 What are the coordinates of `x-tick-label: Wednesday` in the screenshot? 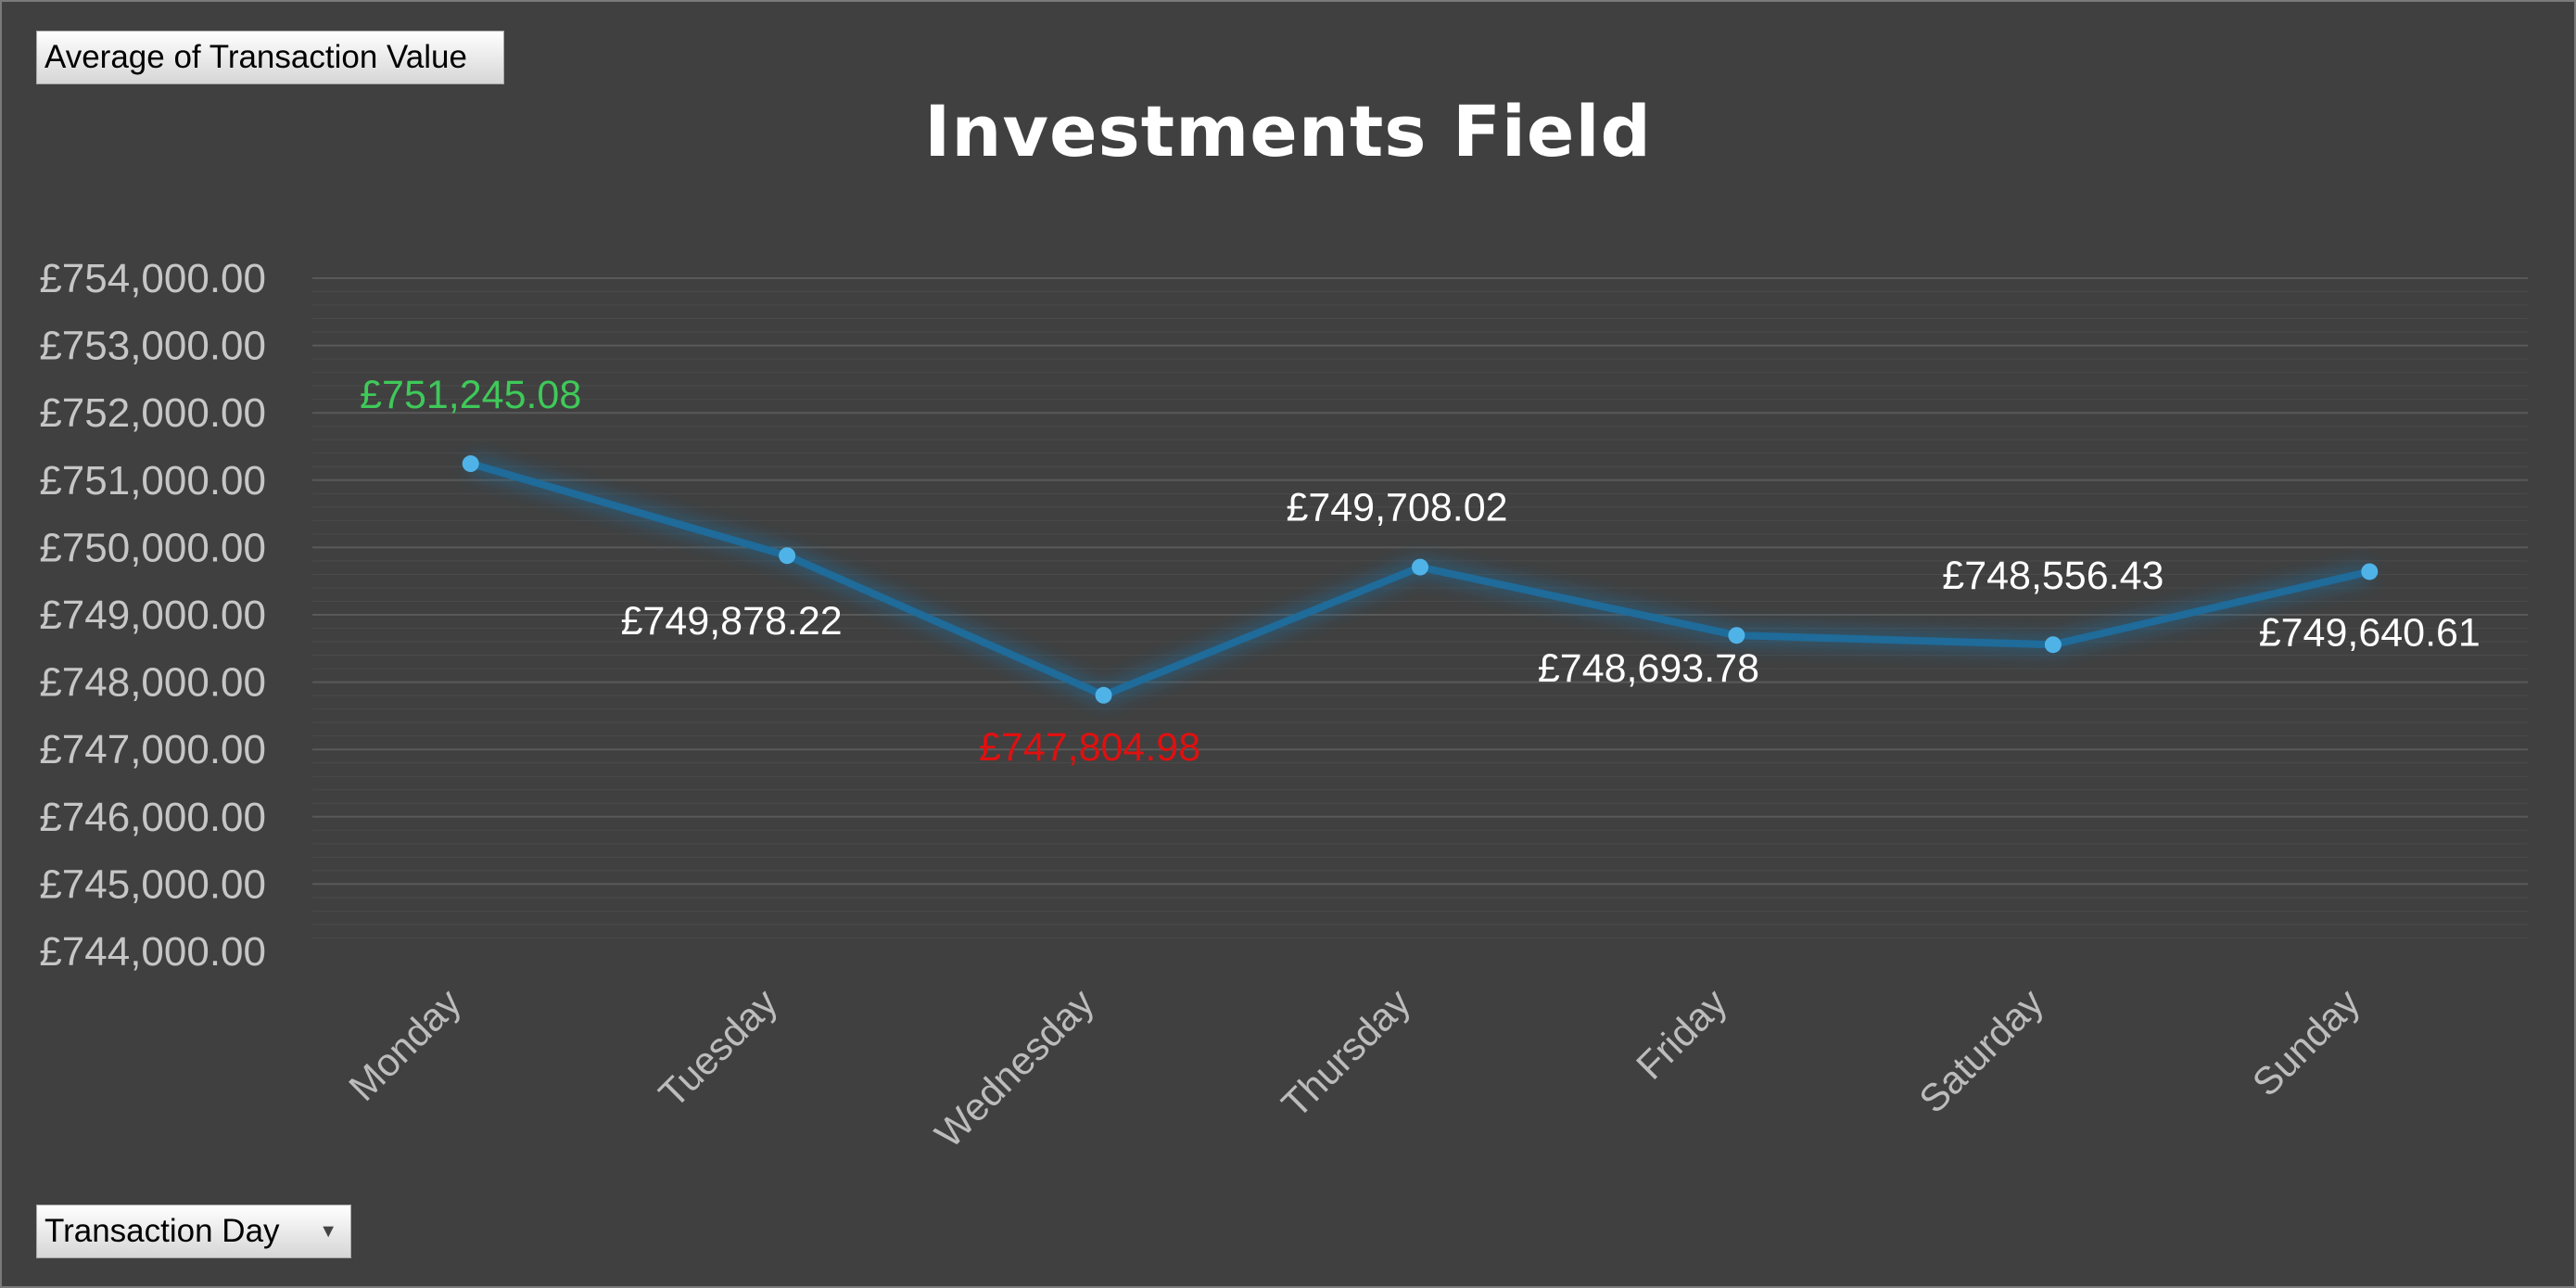 It's located at (1014, 1068).